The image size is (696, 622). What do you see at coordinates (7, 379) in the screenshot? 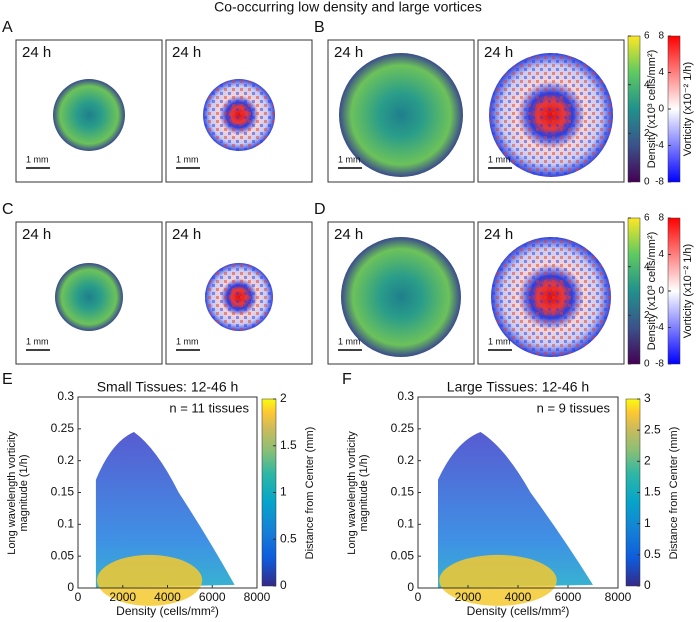
I see `panel-letter: E` at bounding box center [7, 379].